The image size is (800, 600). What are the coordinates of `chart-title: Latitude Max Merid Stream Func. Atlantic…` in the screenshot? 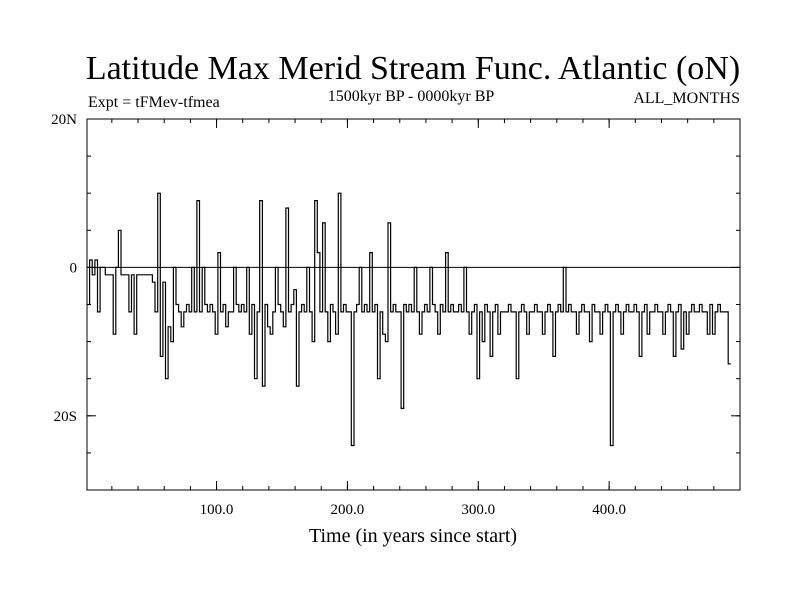 It's located at (413, 68).